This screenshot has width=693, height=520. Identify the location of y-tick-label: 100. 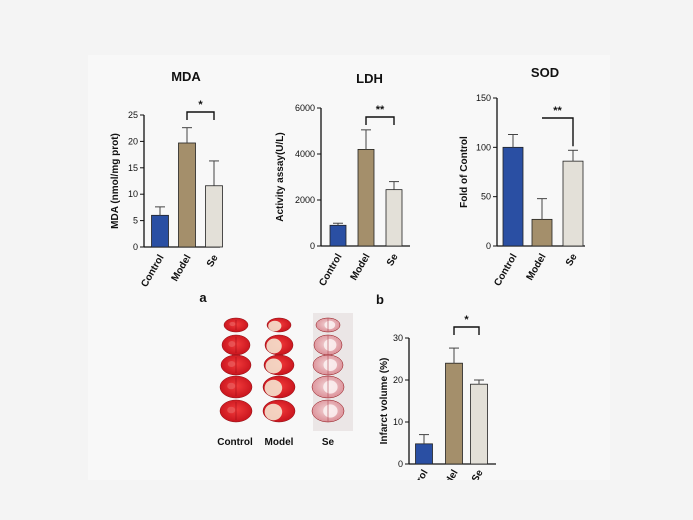
(483, 147).